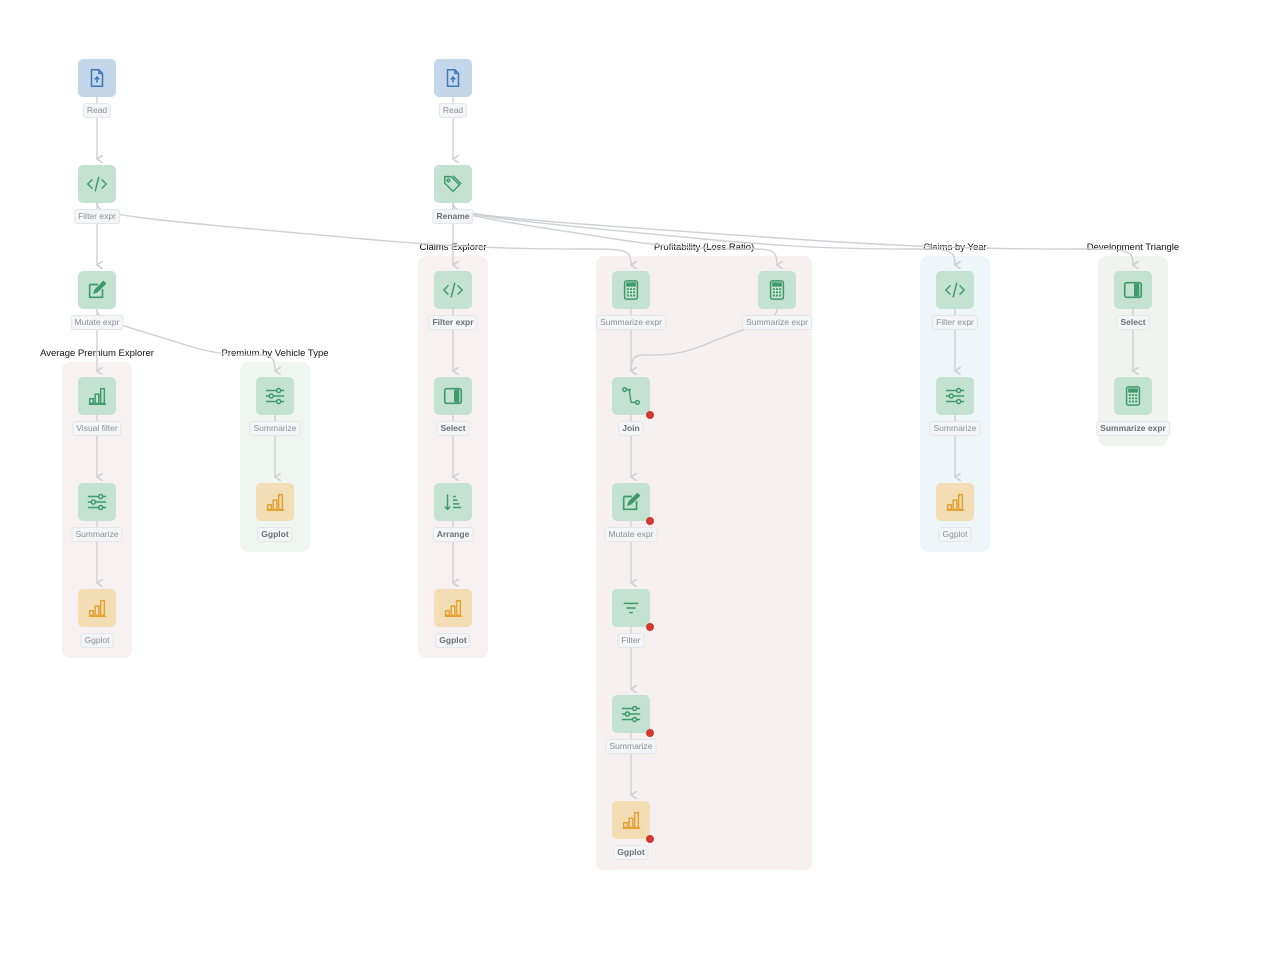 The height and width of the screenshot is (962, 1262). I want to click on group-title: Profitability (Loss Ratio), so click(704, 247).